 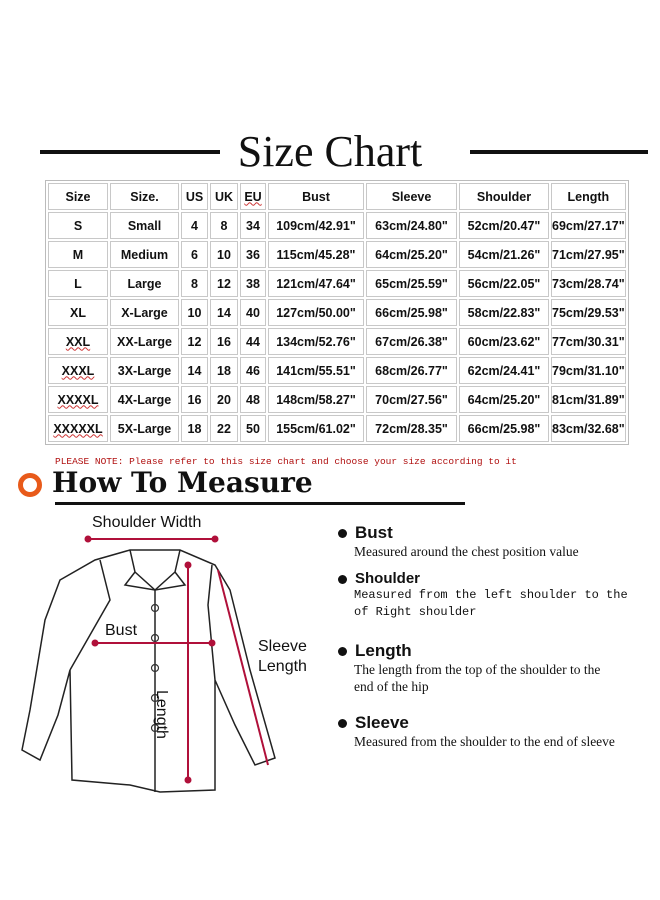 What do you see at coordinates (78, 370) in the screenshot?
I see `table-cell: XXXL` at bounding box center [78, 370].